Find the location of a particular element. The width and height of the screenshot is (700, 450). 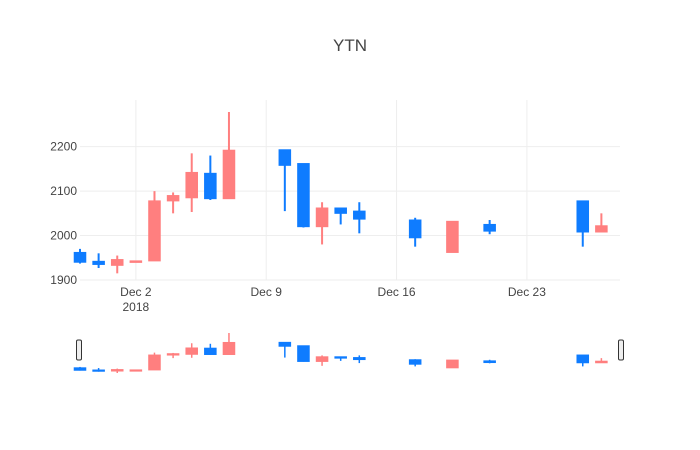

range-slider-background is located at coordinates (350, 353).